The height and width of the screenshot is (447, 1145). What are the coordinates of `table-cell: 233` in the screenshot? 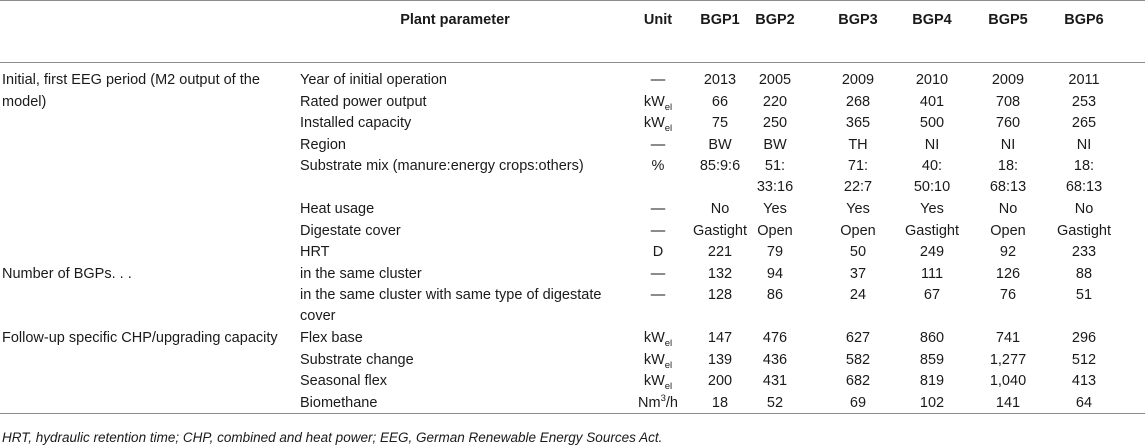 It's located at (1084, 252).